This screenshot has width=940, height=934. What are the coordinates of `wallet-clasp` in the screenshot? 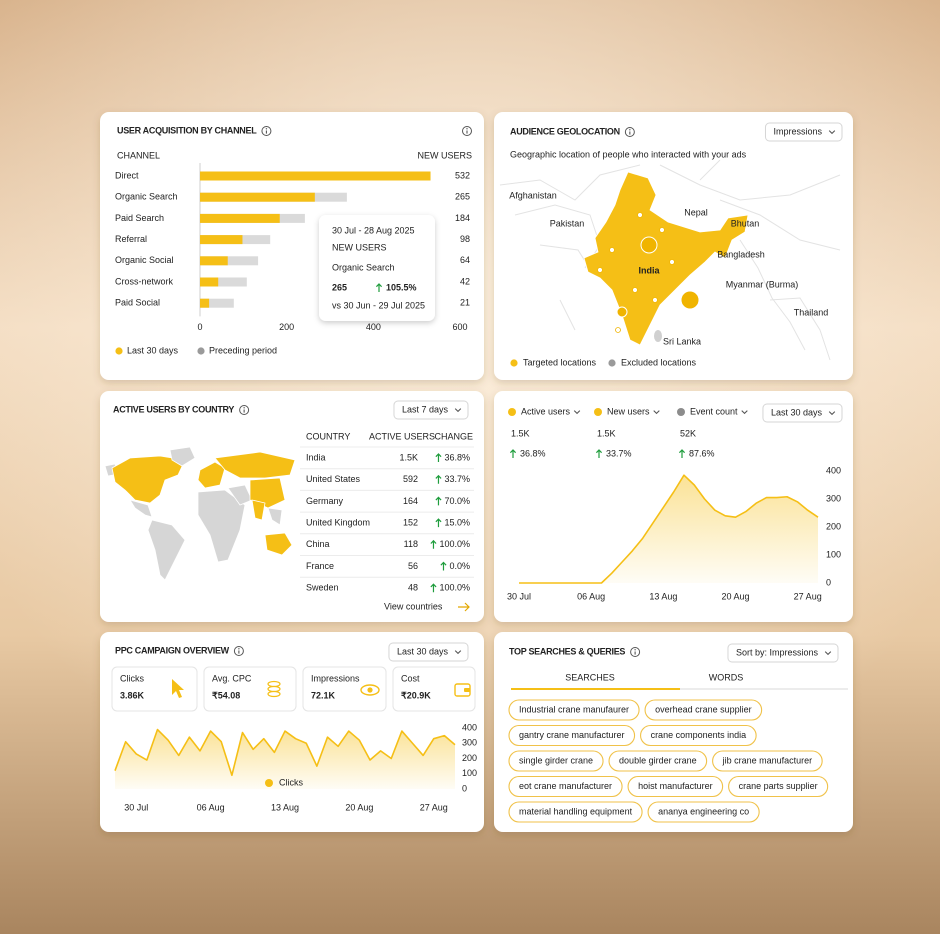 It's located at (467, 690).